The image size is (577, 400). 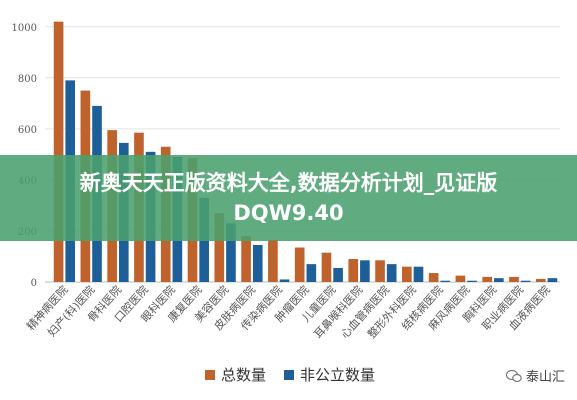 I want to click on y-tick-label: 1000, so click(x=24, y=28).